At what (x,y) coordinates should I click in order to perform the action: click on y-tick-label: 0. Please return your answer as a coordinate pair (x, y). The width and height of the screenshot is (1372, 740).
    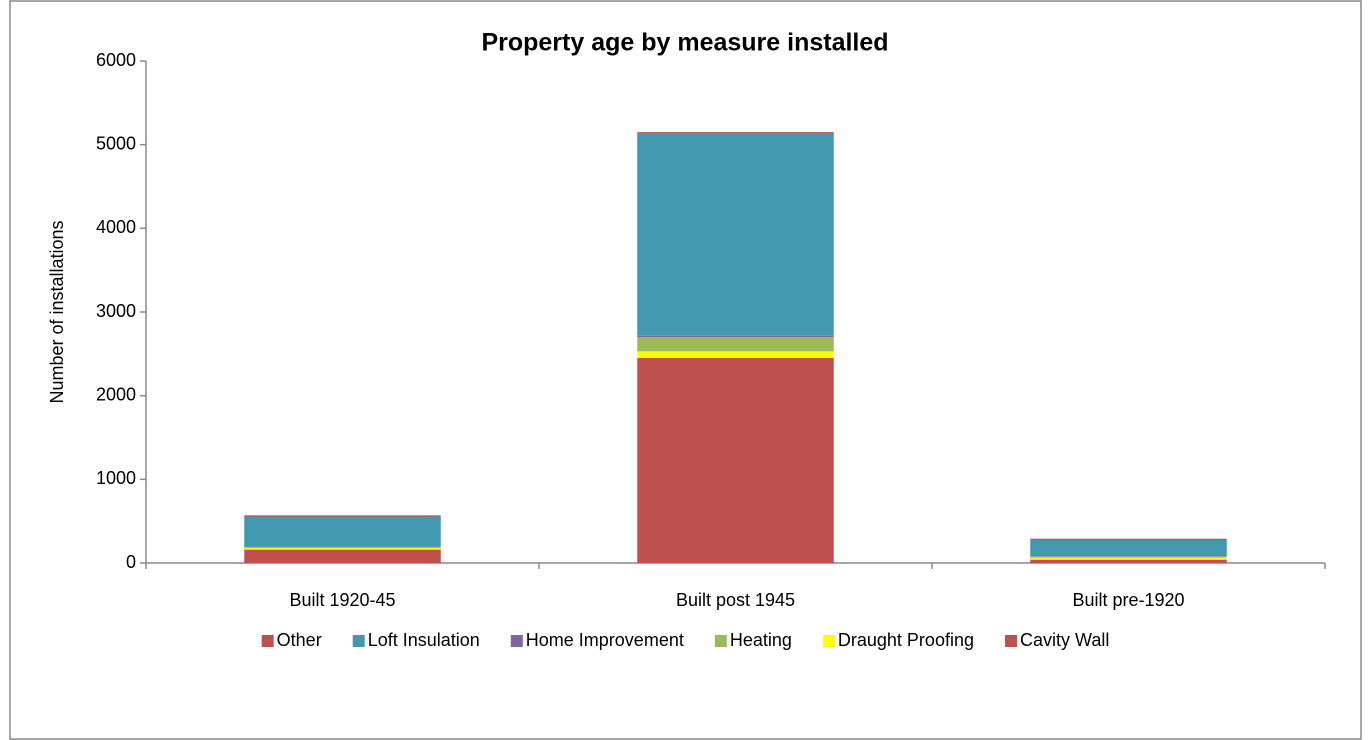
    Looking at the image, I should click on (131, 562).